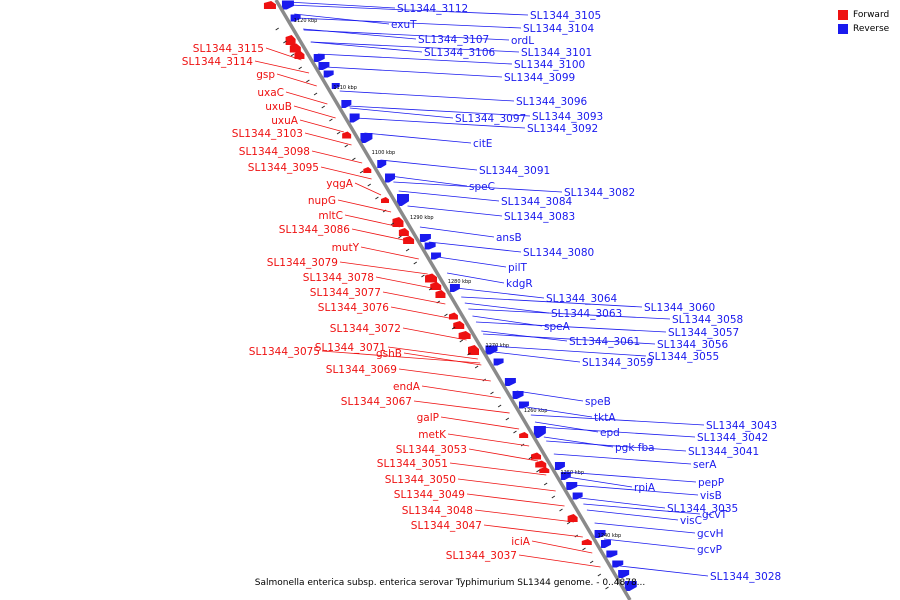 This screenshot has width=900, height=600. I want to click on reverse-gene-label: SL1344_3099, so click(539, 78).